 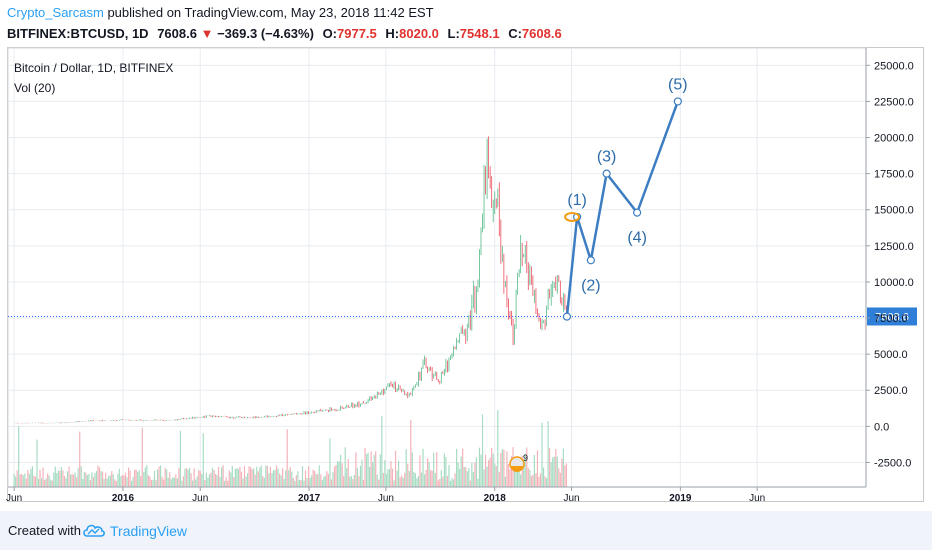 What do you see at coordinates (177, 33) in the screenshot?
I see `last-price: 7608.6` at bounding box center [177, 33].